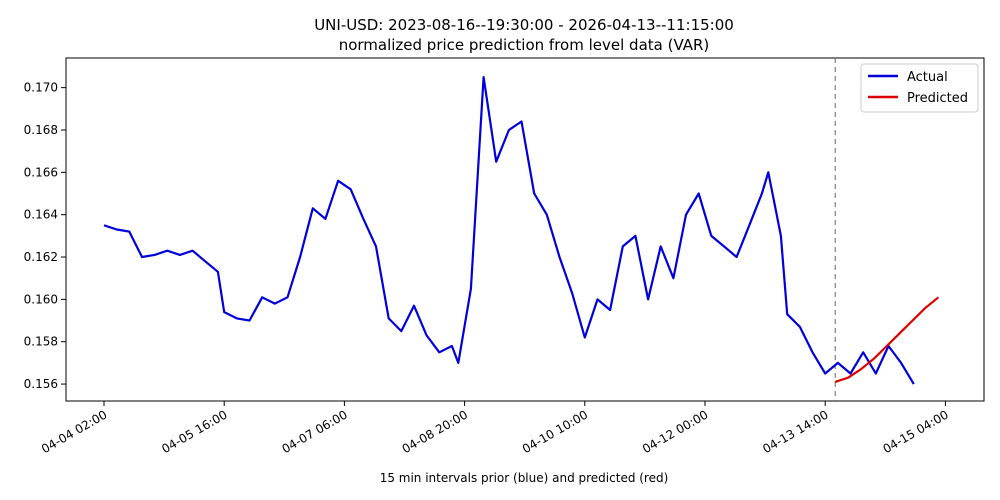  What do you see at coordinates (41, 299) in the screenshot?
I see `y-tick-label: 0.160` at bounding box center [41, 299].